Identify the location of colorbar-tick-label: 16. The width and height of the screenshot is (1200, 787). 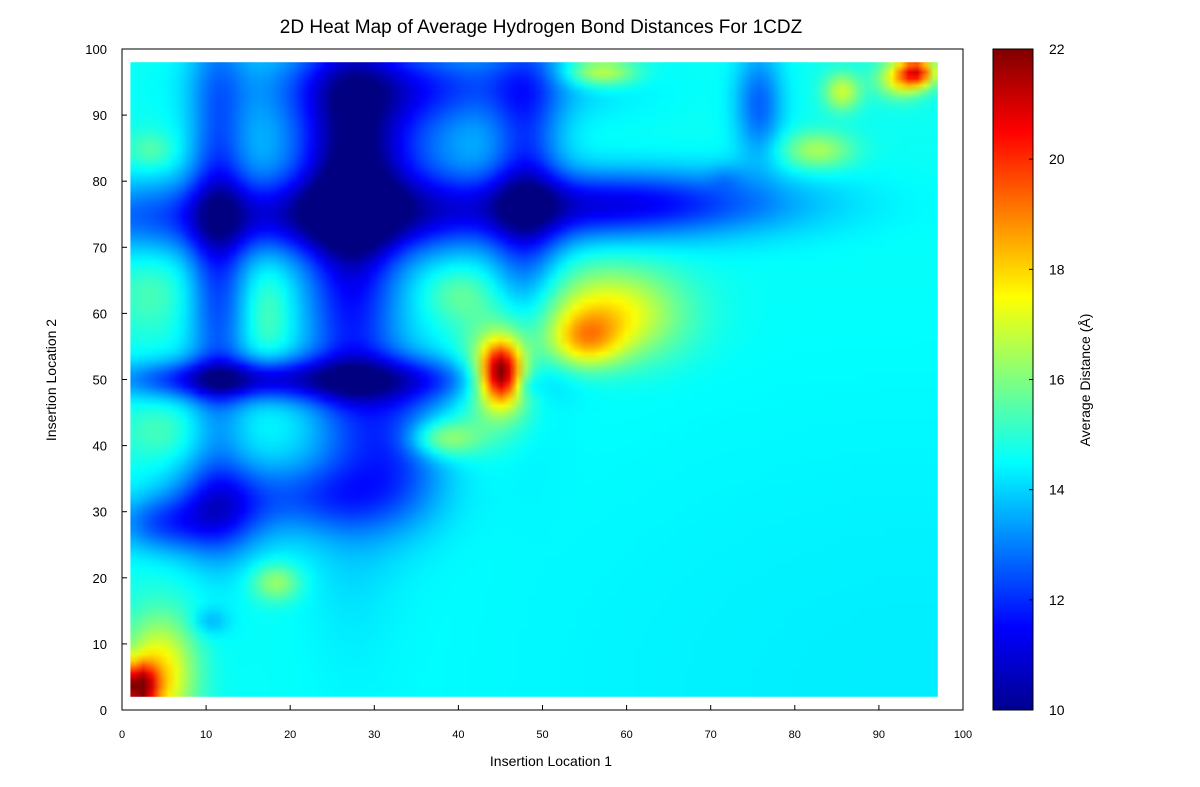
(1057, 380).